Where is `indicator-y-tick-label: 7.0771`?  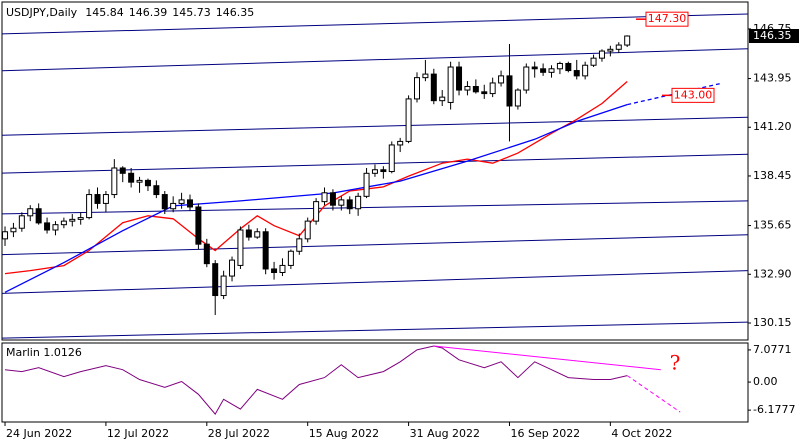
indicator-y-tick-label: 7.0771 is located at coordinates (772, 349).